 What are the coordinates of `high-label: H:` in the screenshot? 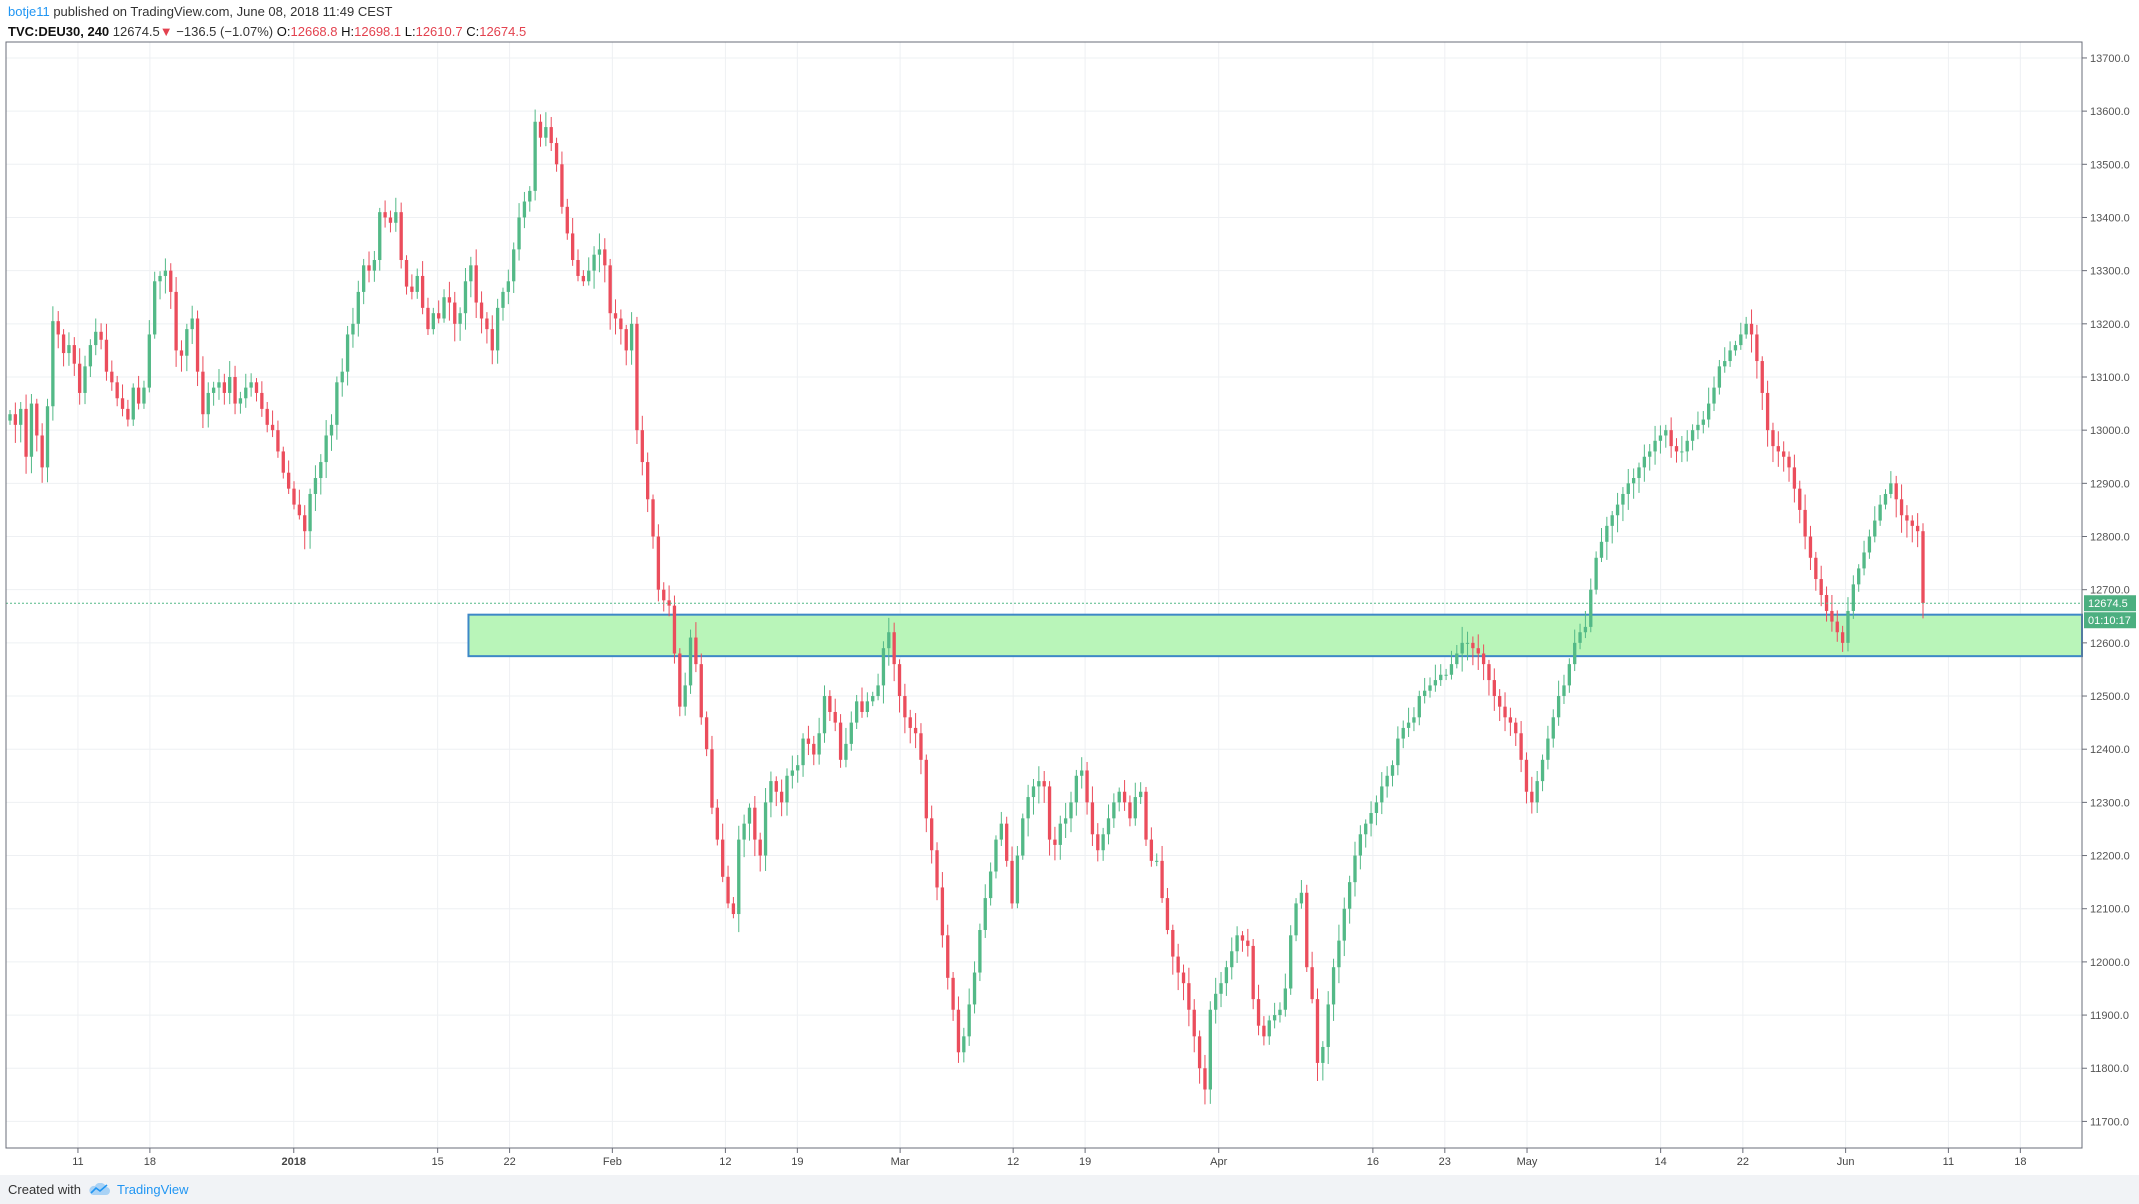 It's located at (348, 31).